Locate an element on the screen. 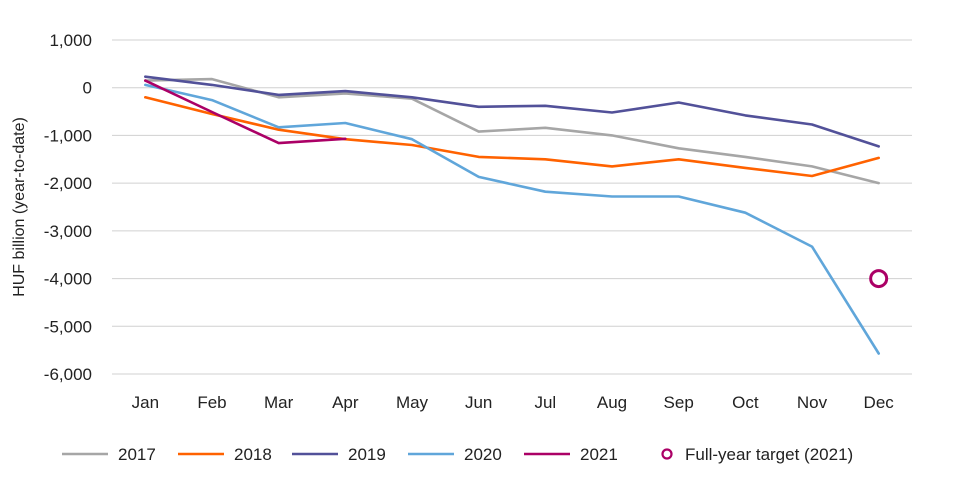 This screenshot has width=953, height=497. x-tick-label: Sep is located at coordinates (679, 402).